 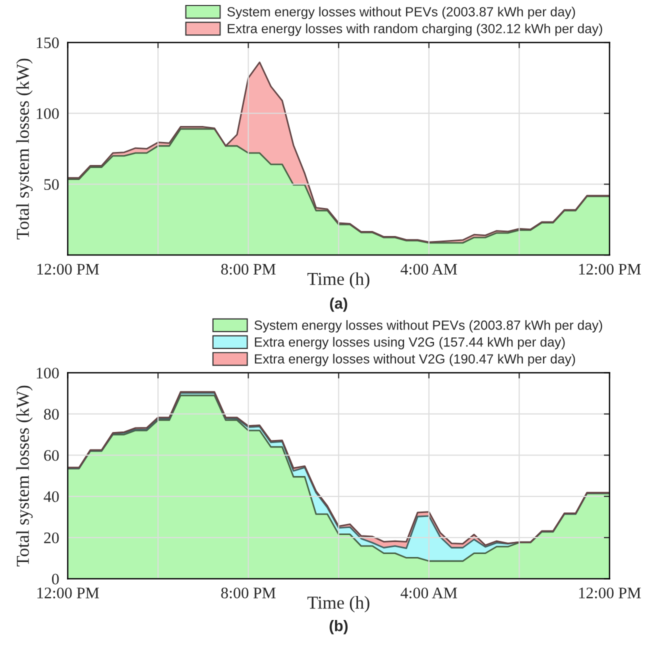 I want to click on y-tick-label: 0, so click(x=55, y=579).